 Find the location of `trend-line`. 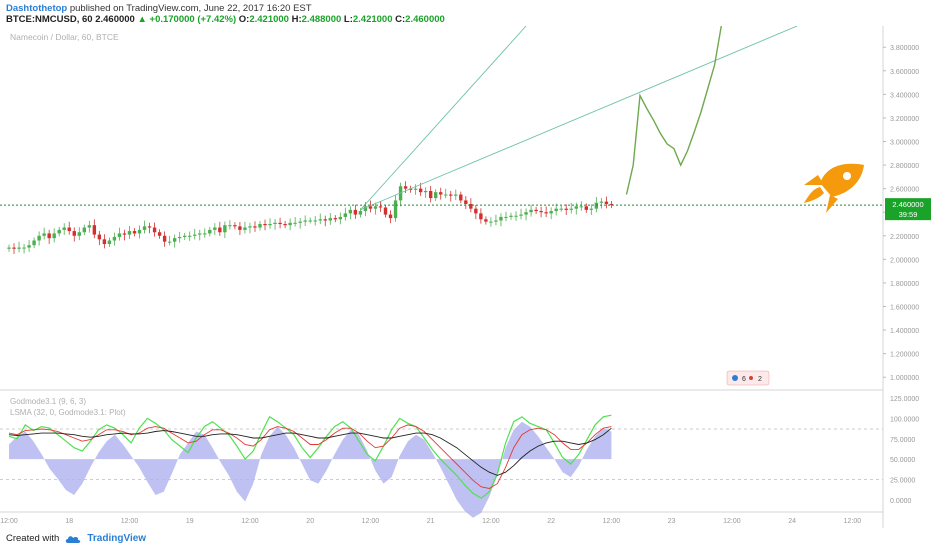

trend-line is located at coordinates (443, 118).